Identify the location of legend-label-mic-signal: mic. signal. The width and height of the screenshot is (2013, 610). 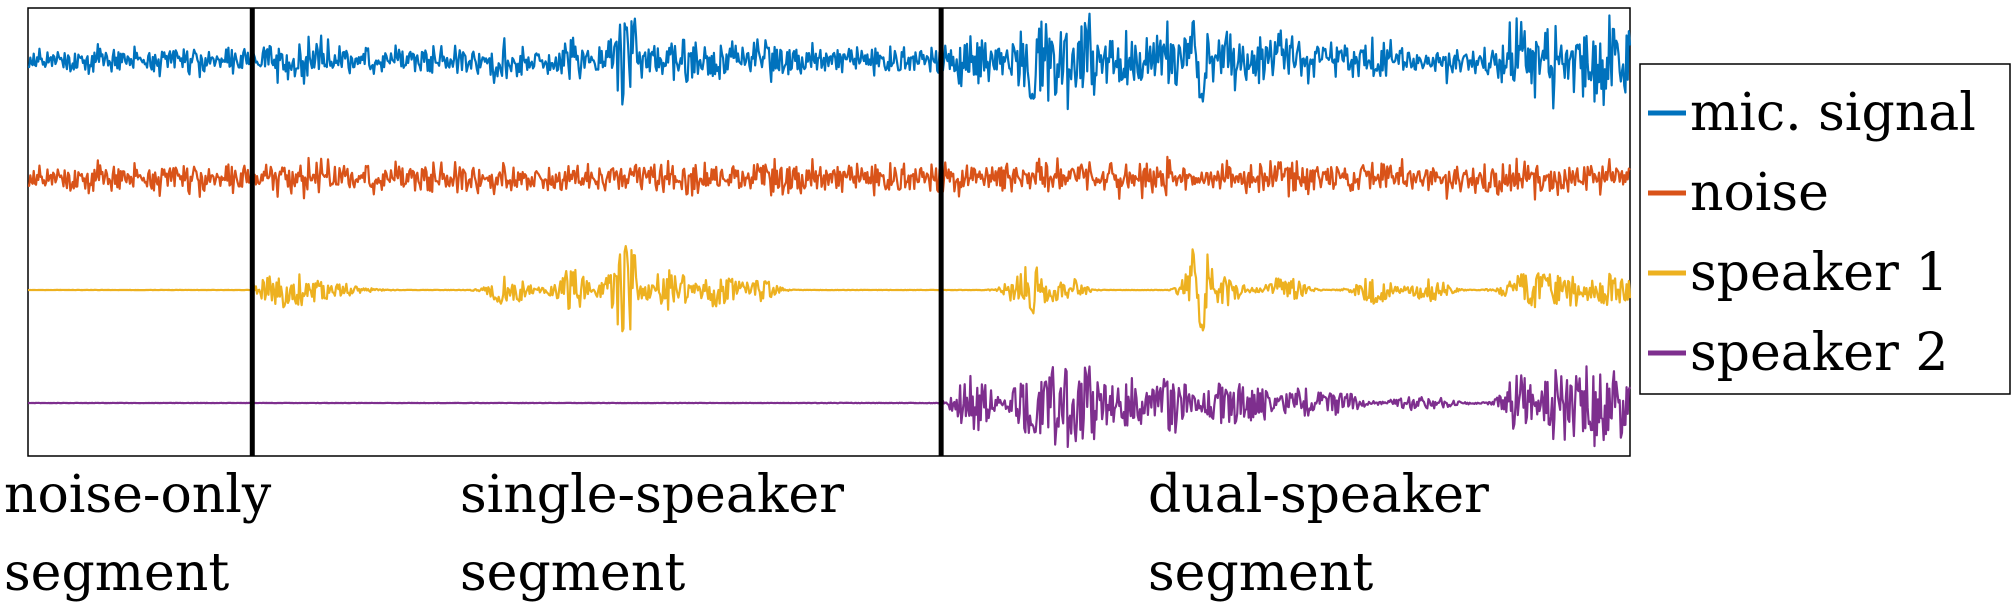
(1833, 113).